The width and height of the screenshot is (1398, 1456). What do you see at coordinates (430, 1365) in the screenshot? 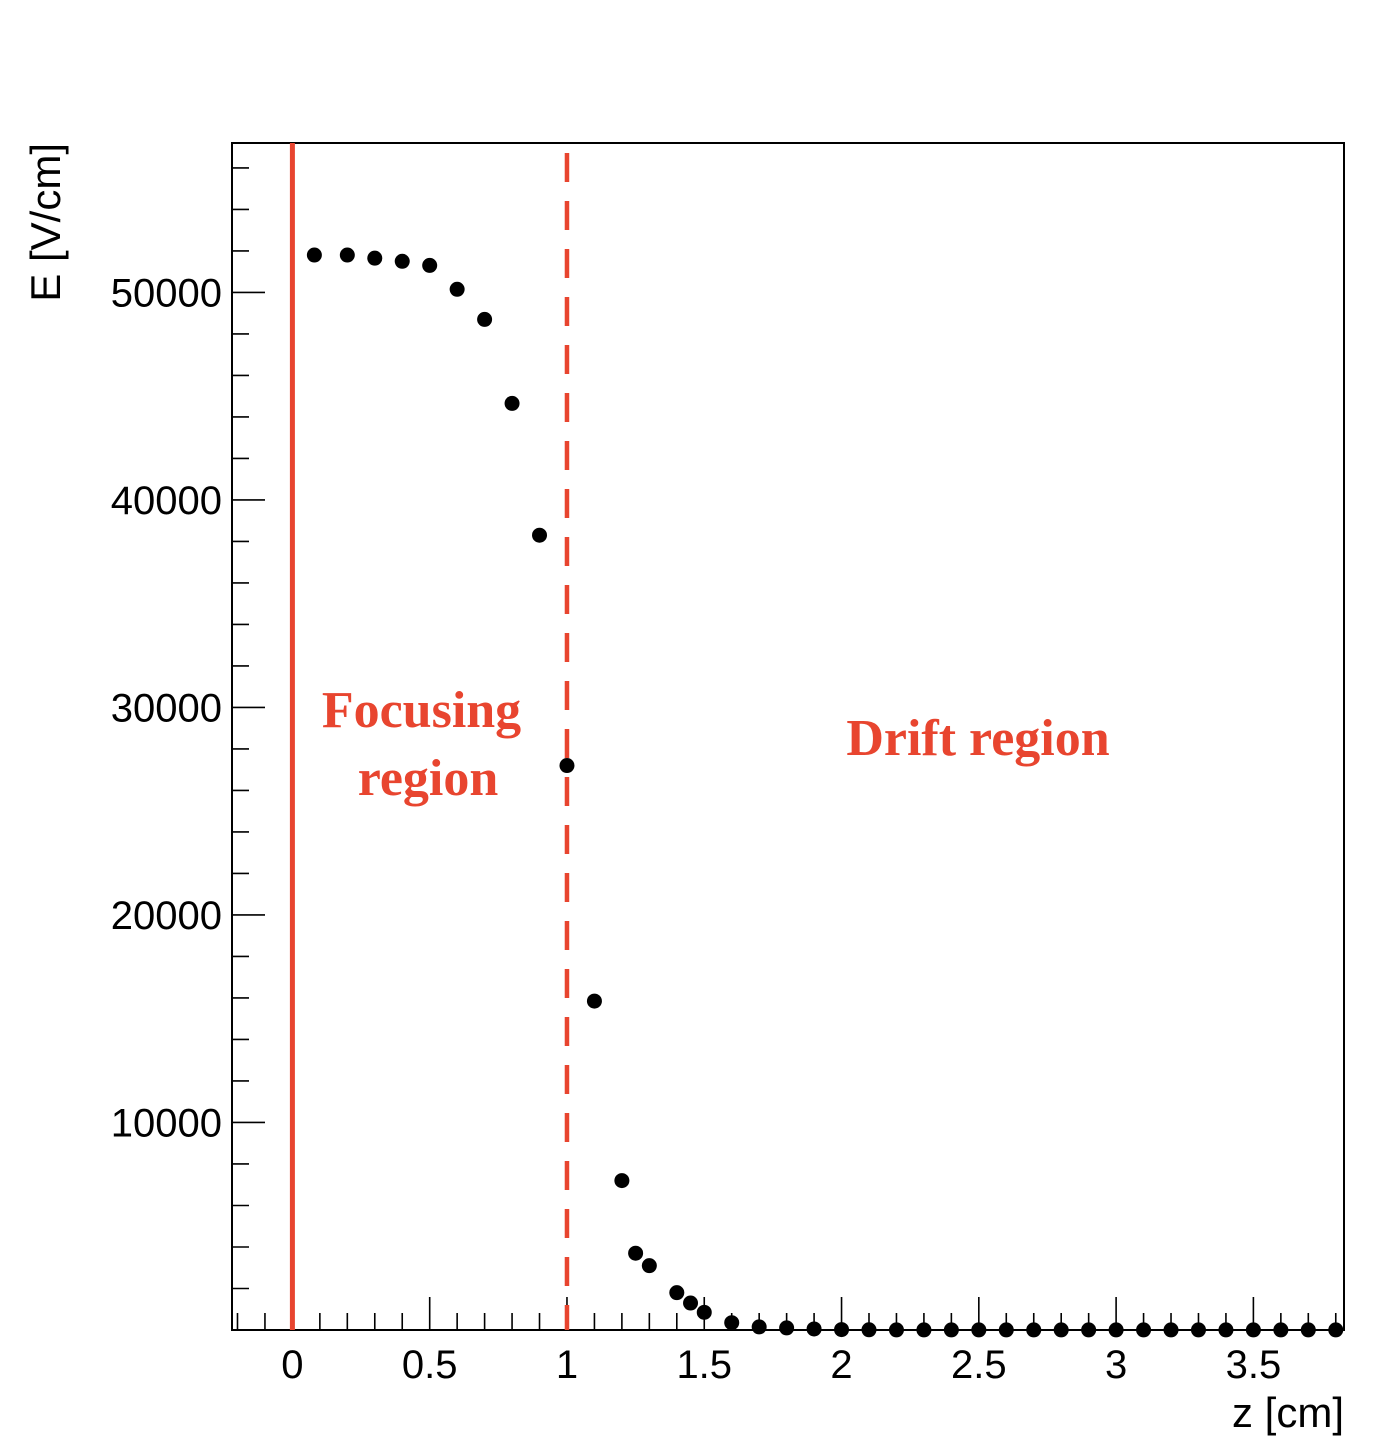
I see `x-tick-label: 0.5` at bounding box center [430, 1365].